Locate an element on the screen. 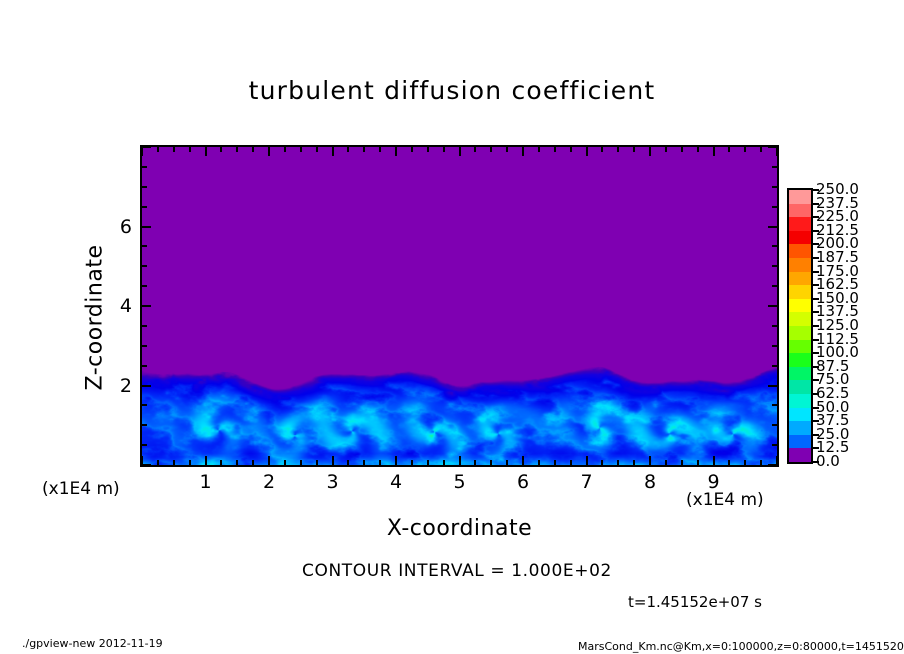 This screenshot has height=654, width=904. y-axis-title: Z-coordinate is located at coordinates (95, 317).